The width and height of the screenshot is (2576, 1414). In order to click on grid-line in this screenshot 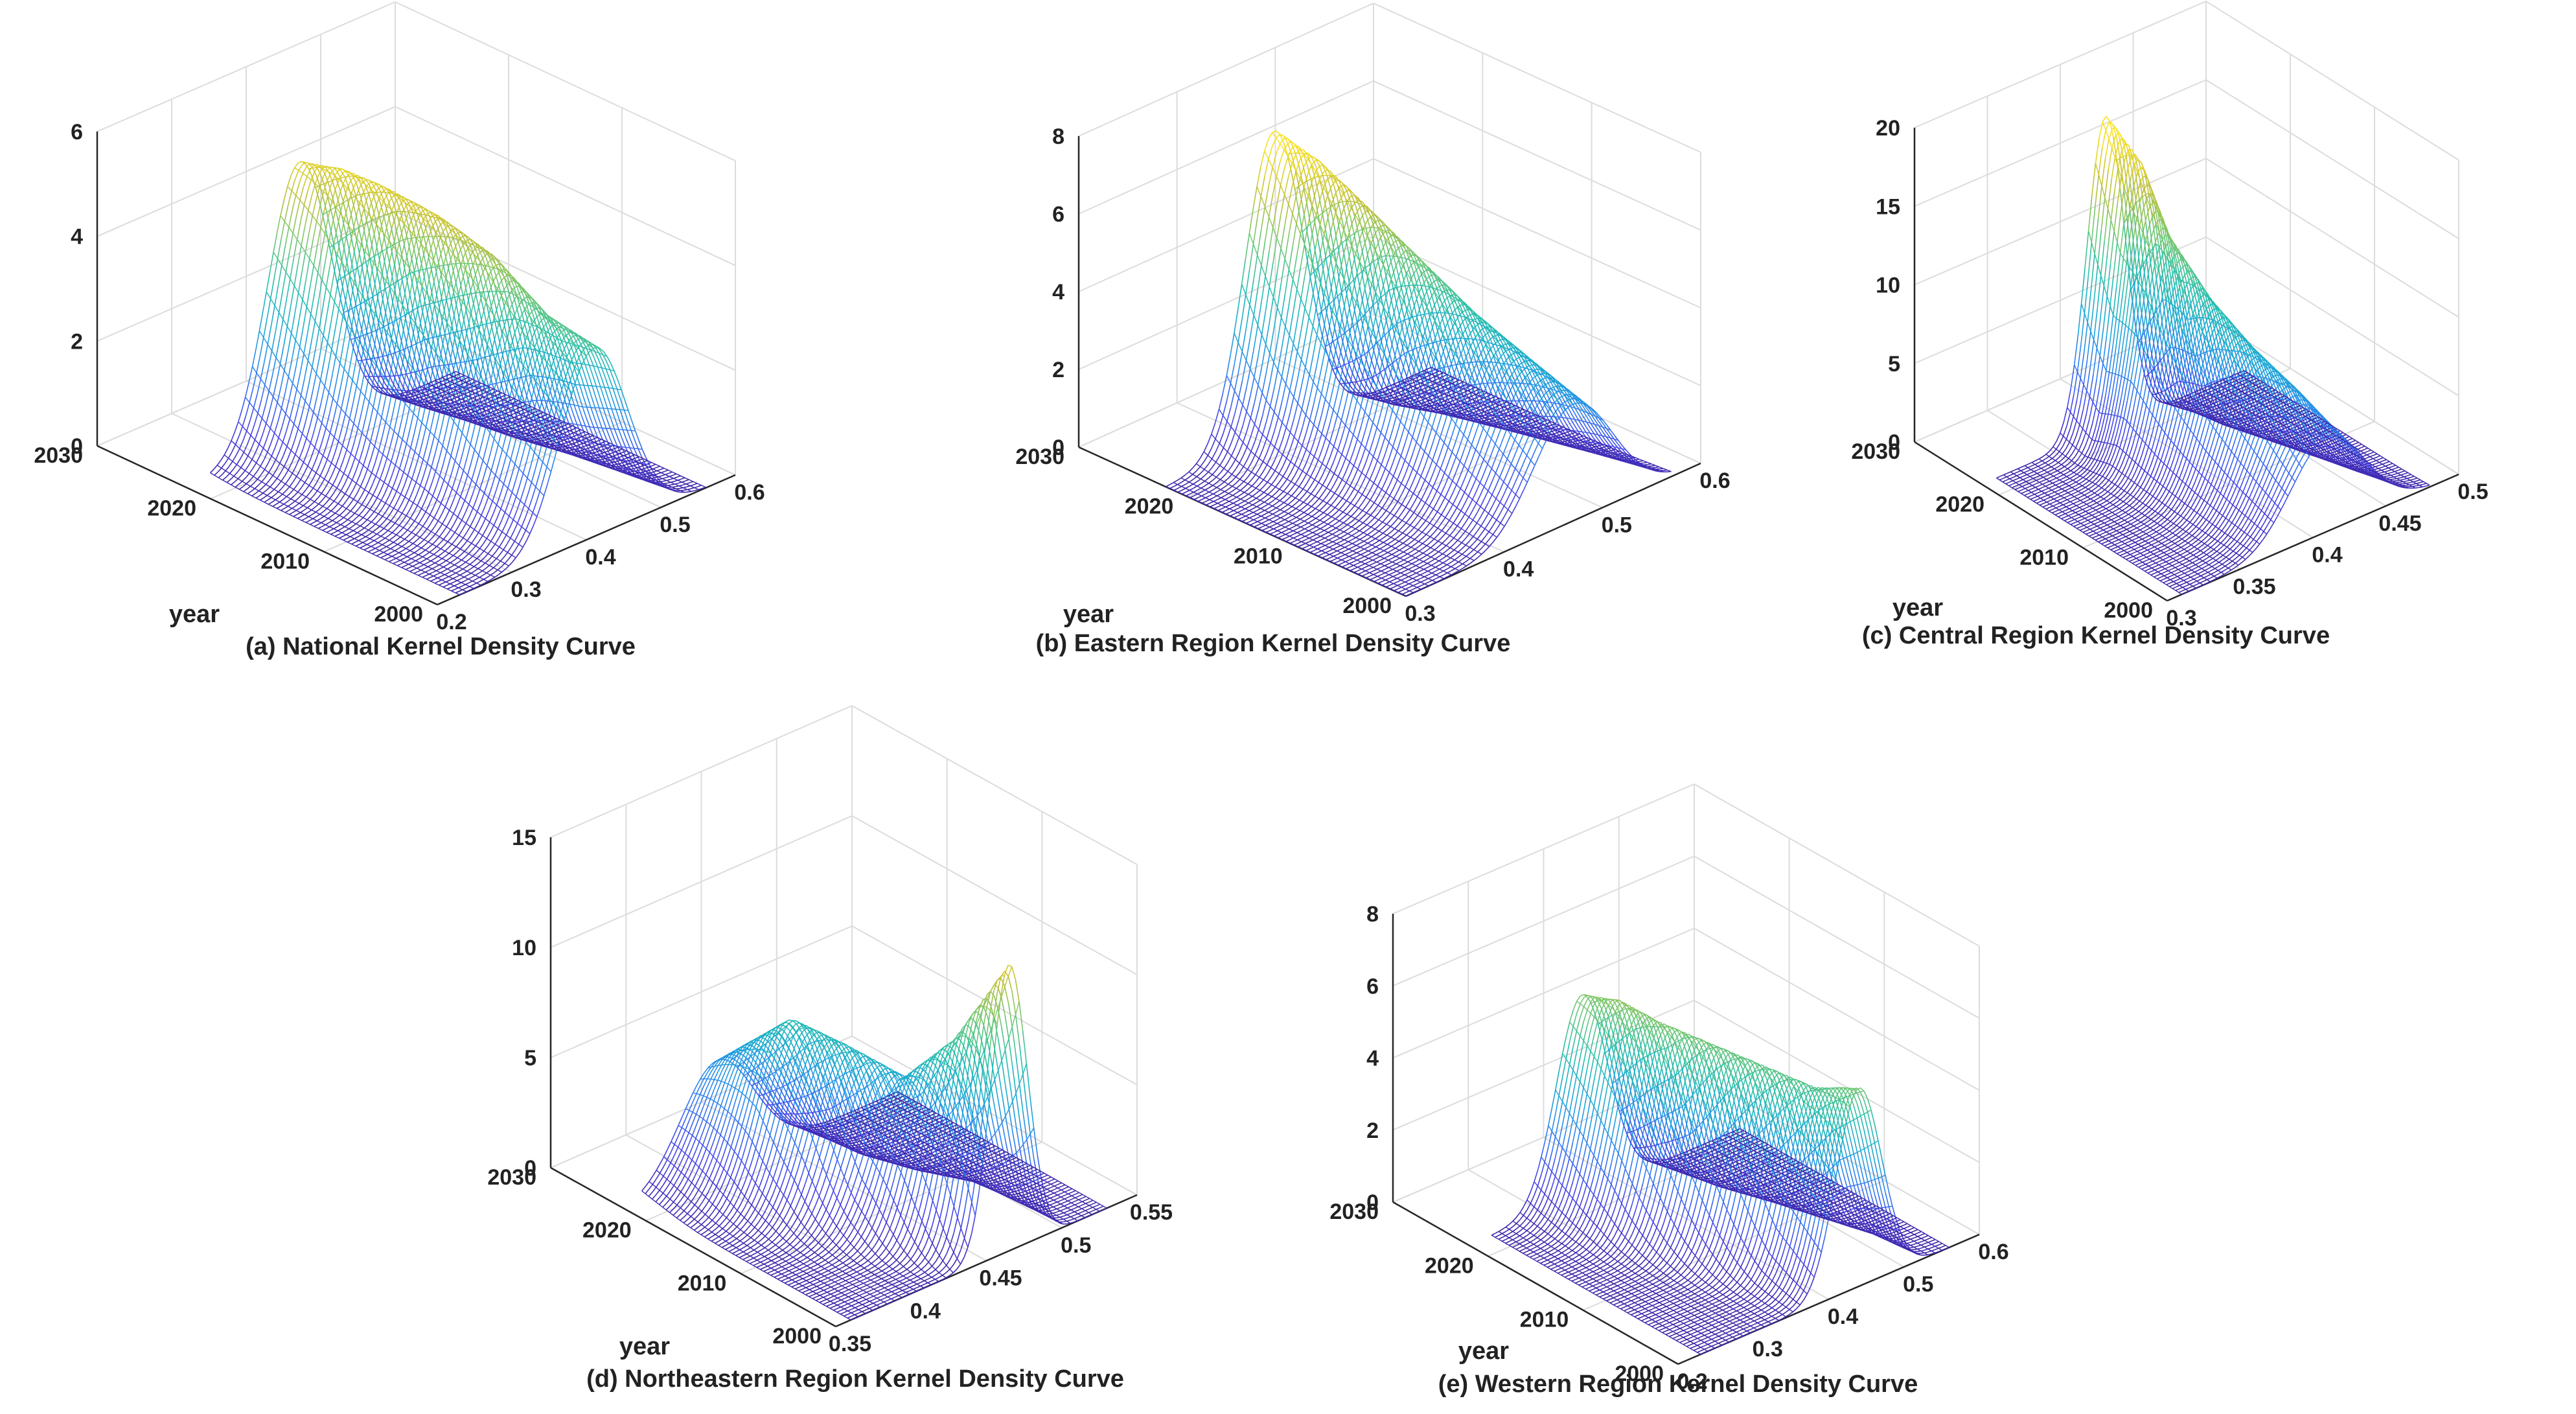, I will do `click(565, 81)`.